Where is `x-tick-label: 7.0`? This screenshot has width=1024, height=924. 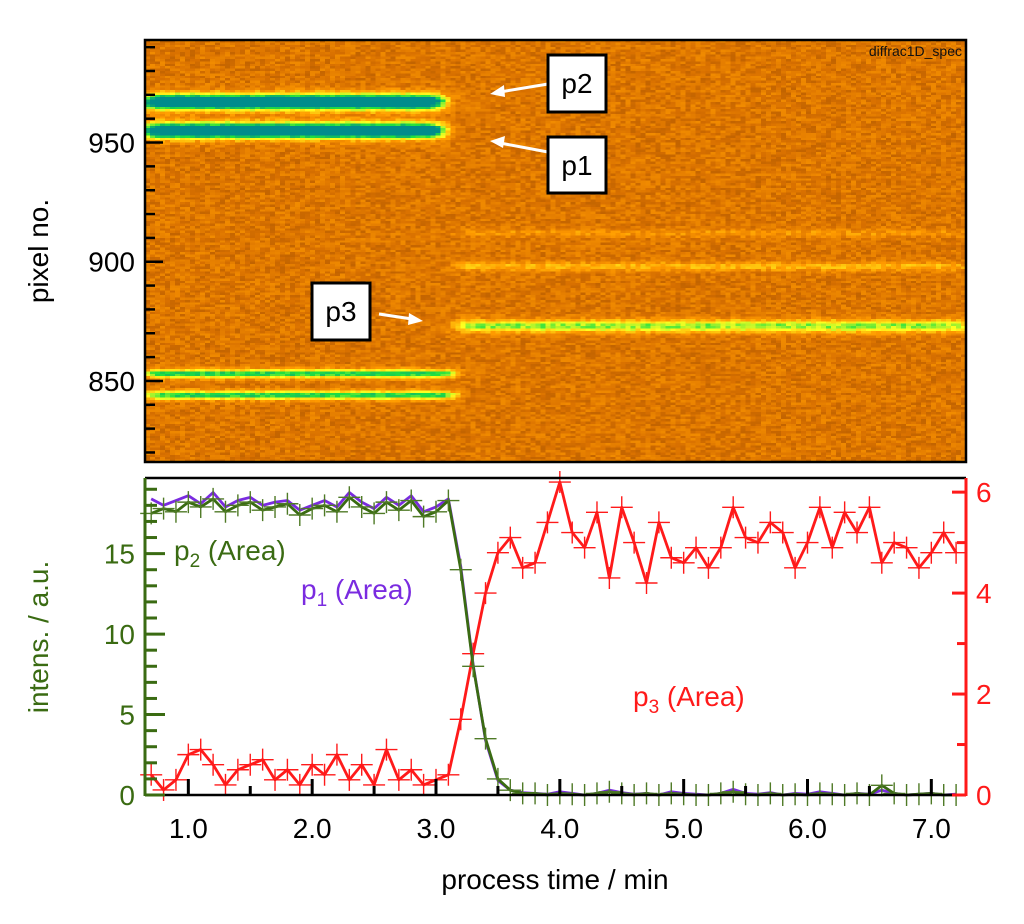
x-tick-label: 7.0 is located at coordinates (931, 828).